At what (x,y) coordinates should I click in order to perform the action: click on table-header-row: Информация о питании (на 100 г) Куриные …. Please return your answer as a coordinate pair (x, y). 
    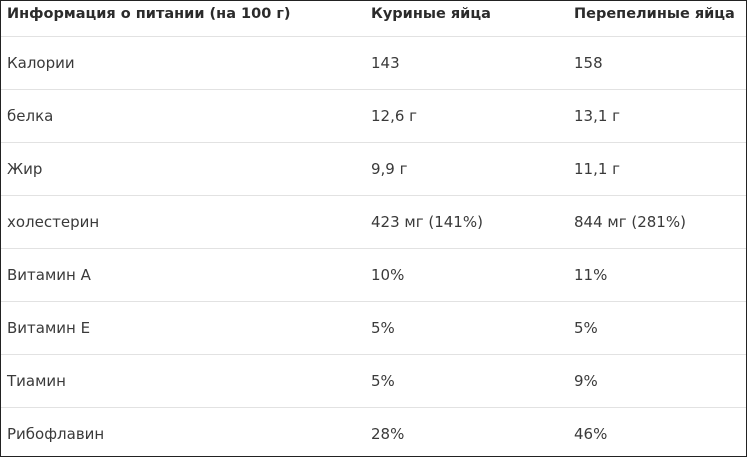
    Looking at the image, I should click on (373, 19).